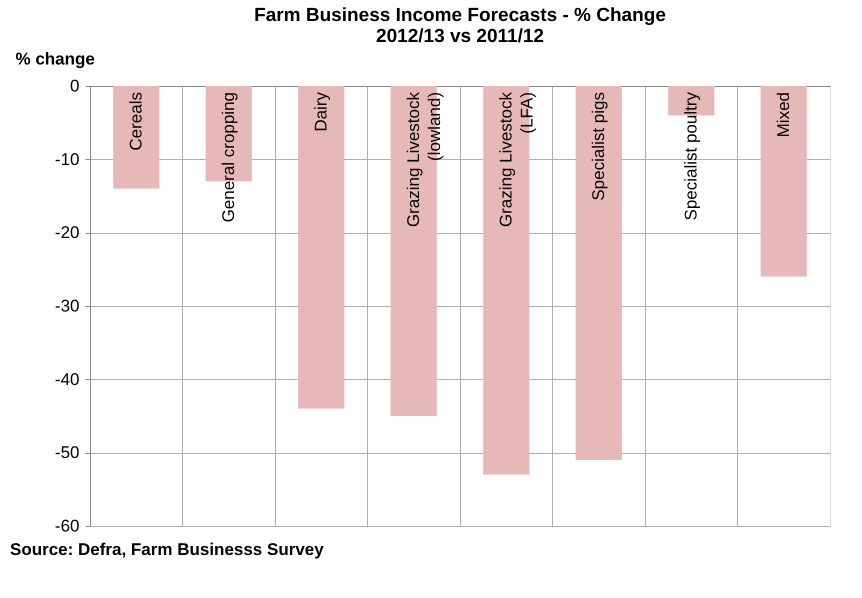  What do you see at coordinates (67, 526) in the screenshot?
I see `y-tick-label: -60` at bounding box center [67, 526].